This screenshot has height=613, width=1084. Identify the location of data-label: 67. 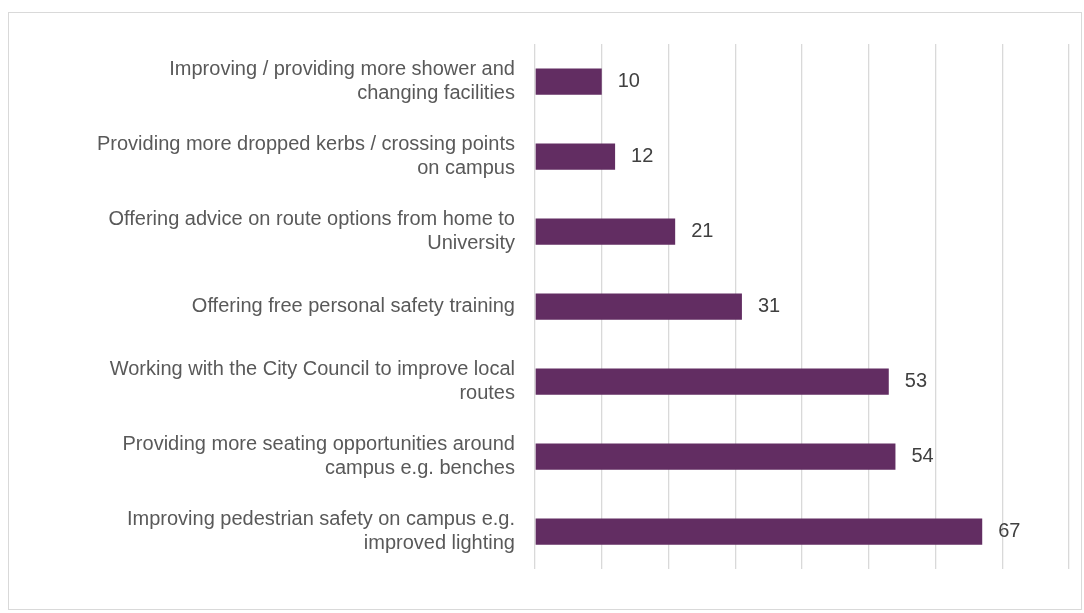
(1009, 530).